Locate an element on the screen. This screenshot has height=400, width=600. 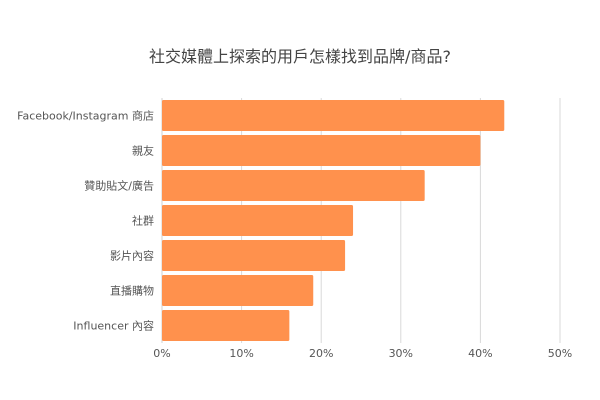
category-label-6: Influencer 內容 is located at coordinates (113, 326).